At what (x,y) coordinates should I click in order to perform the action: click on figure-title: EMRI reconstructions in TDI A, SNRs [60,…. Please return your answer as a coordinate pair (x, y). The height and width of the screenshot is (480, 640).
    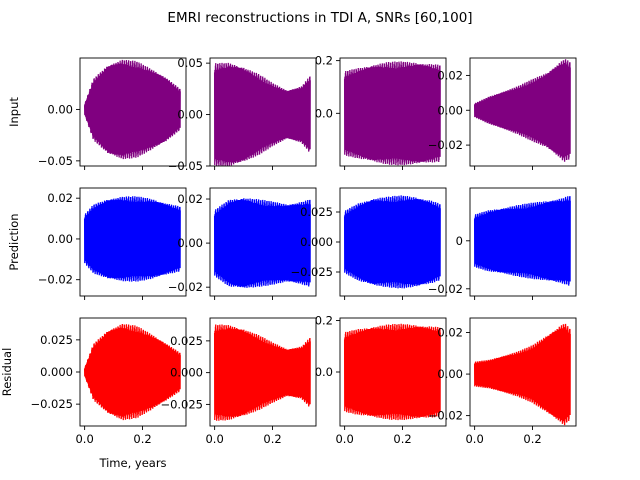
    Looking at the image, I should click on (319, 18).